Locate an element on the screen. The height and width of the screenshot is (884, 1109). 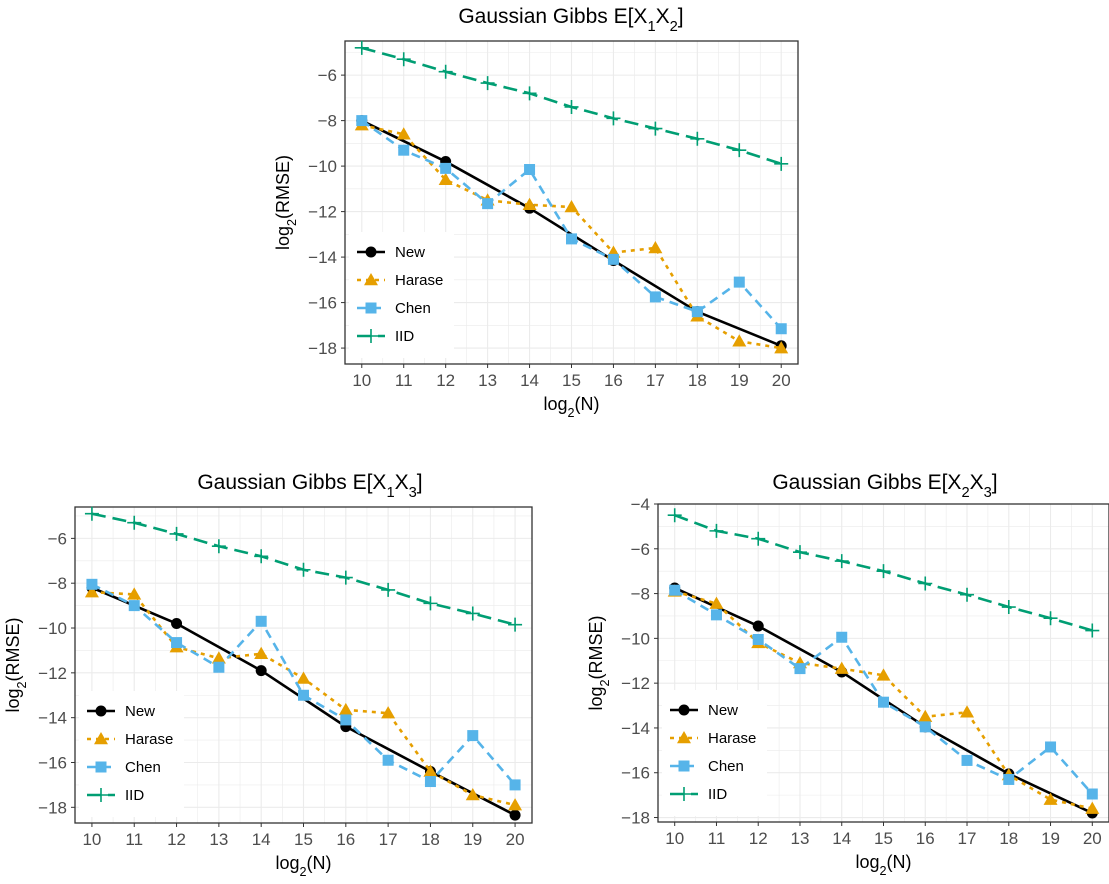
x-tick-label: 16 is located at coordinates (925, 838).